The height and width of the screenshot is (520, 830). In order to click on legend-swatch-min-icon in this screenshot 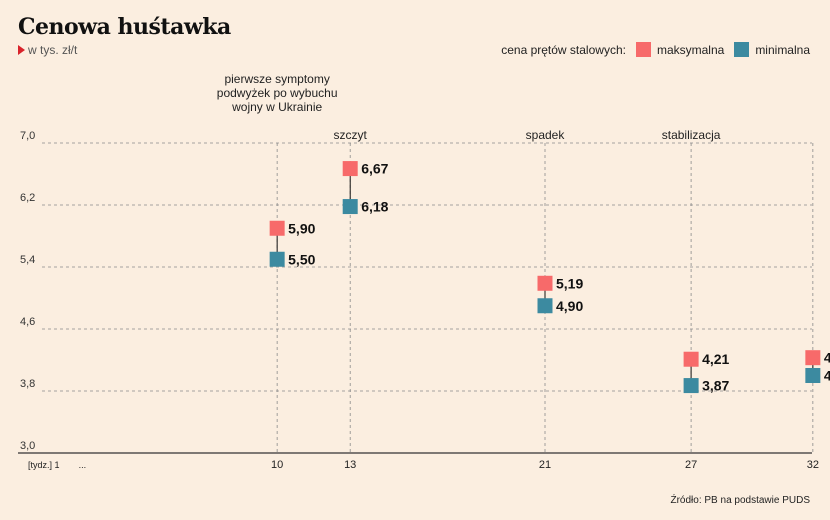, I will do `click(742, 49)`.